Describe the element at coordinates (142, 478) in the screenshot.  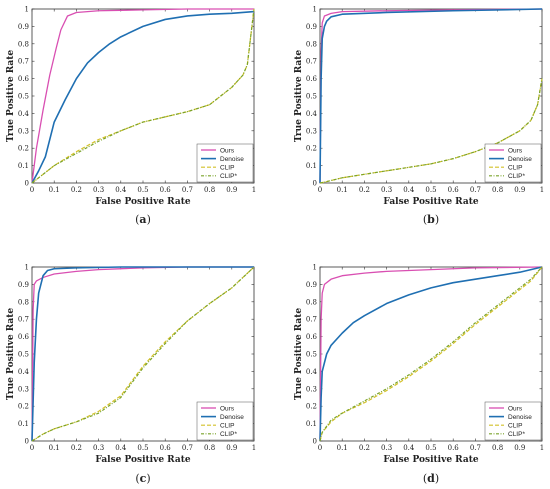
I see `panel-caption: (c)` at that location.